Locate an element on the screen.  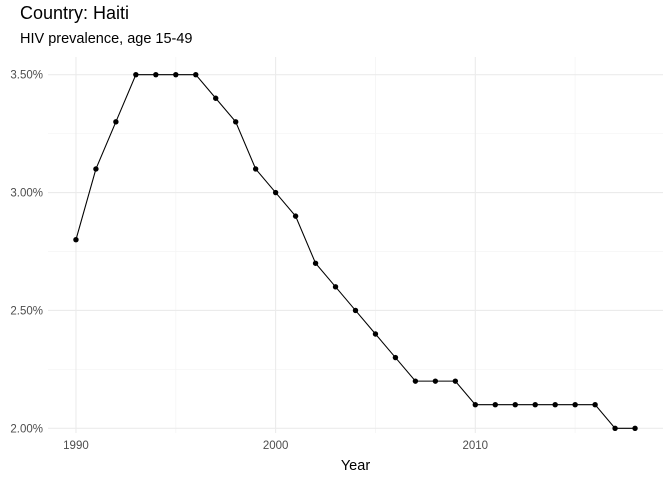
x-axis-tick-labels: 1990 2000 2010 is located at coordinates (275, 446).